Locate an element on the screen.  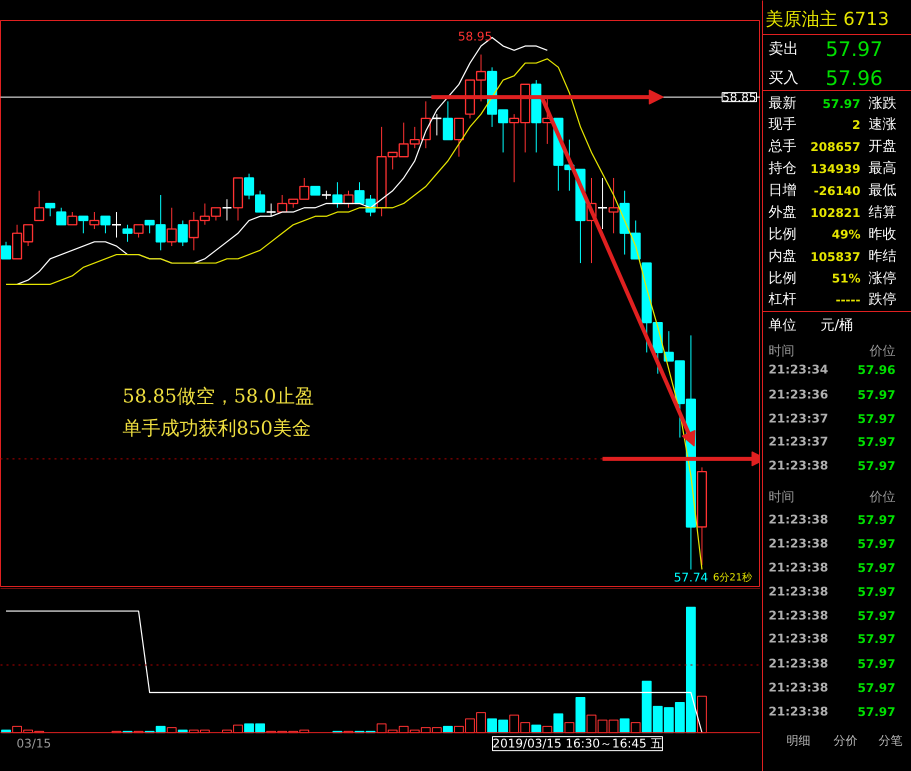
text: 外盘 102821 结算 is located at coordinates (832, 212).